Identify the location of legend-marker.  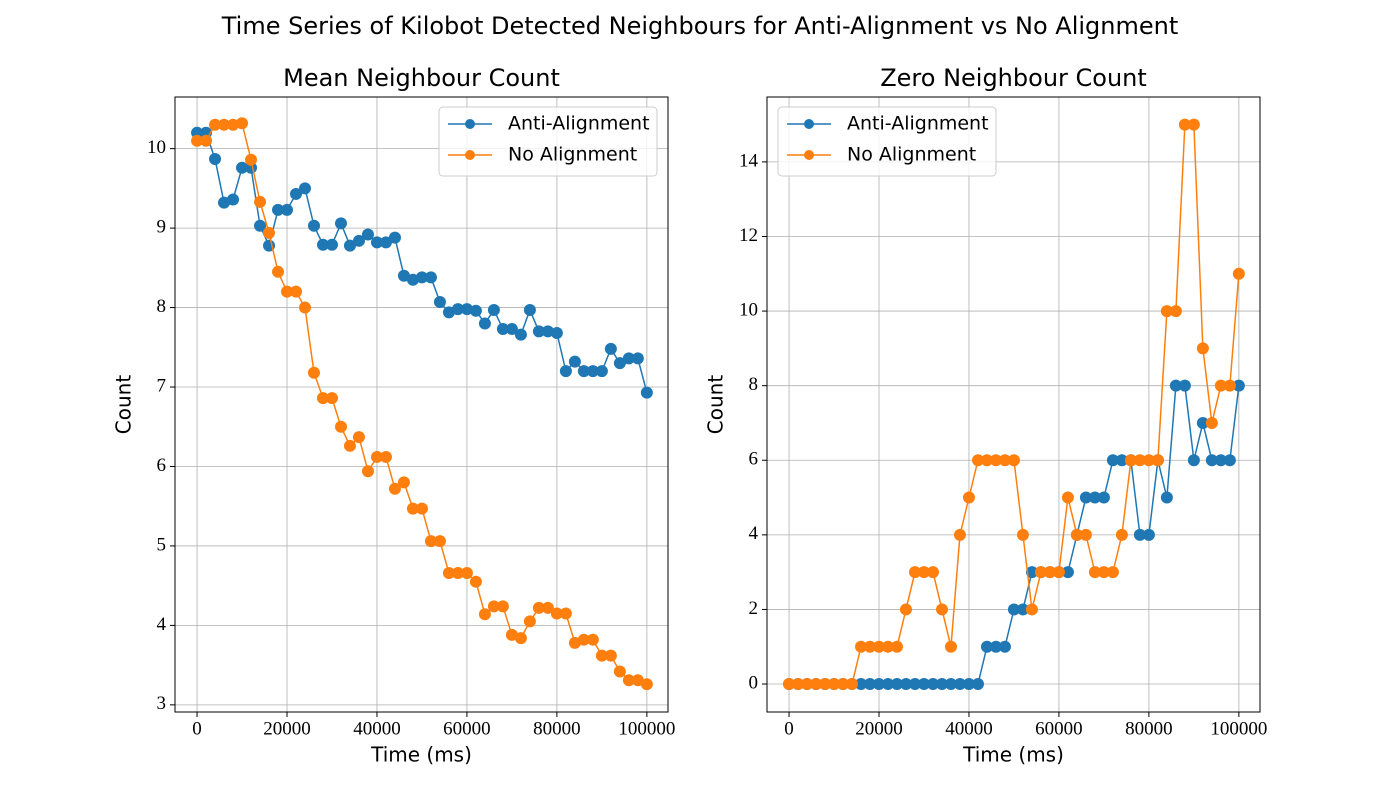
(809, 155).